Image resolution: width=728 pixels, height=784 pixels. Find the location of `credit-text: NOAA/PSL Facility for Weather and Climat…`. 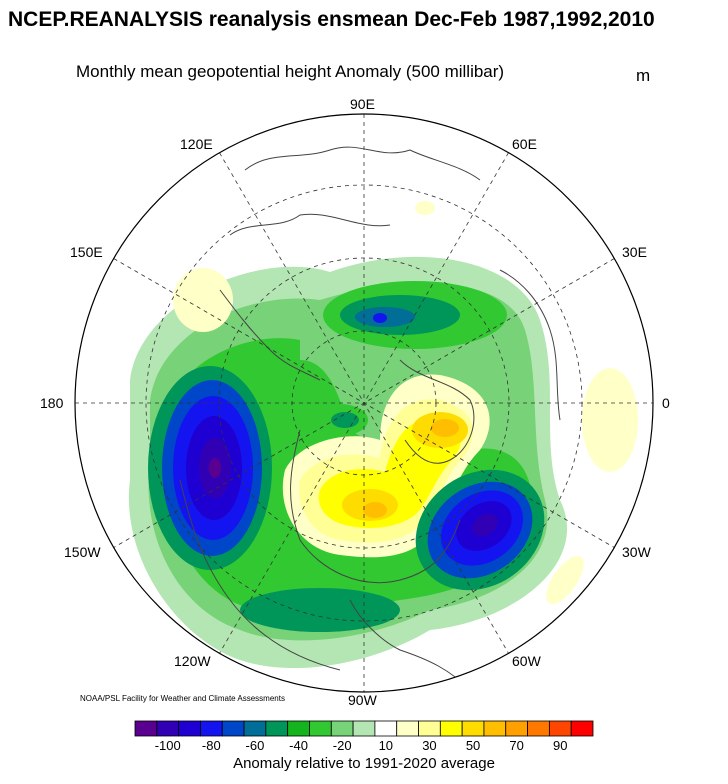

credit-text: NOAA/PSL Facility for Weather and Climat… is located at coordinates (182, 698).